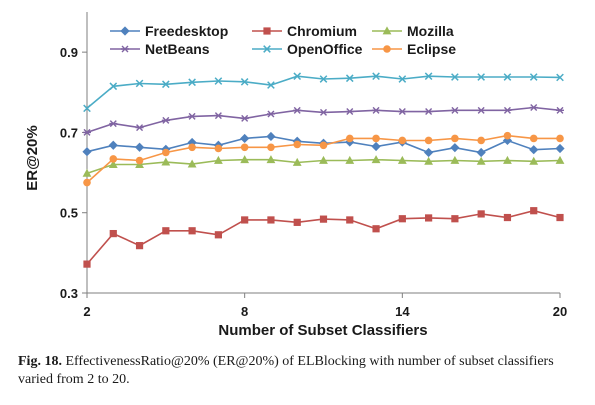  What do you see at coordinates (177, 49) in the screenshot?
I see `legend-label: NetBeans` at bounding box center [177, 49].